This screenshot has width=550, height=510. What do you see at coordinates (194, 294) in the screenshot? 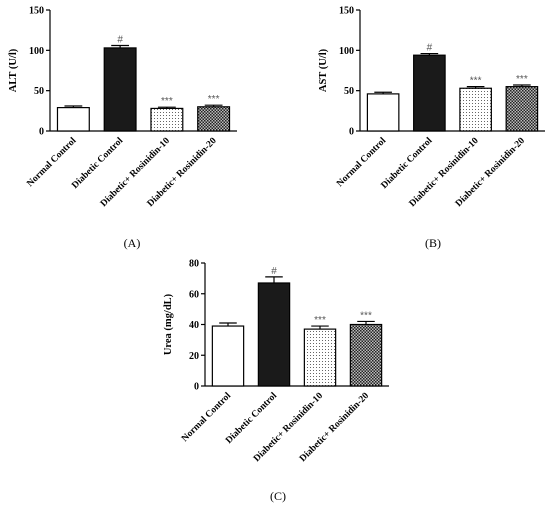
I see `y-tick-label: 60` at bounding box center [194, 294].